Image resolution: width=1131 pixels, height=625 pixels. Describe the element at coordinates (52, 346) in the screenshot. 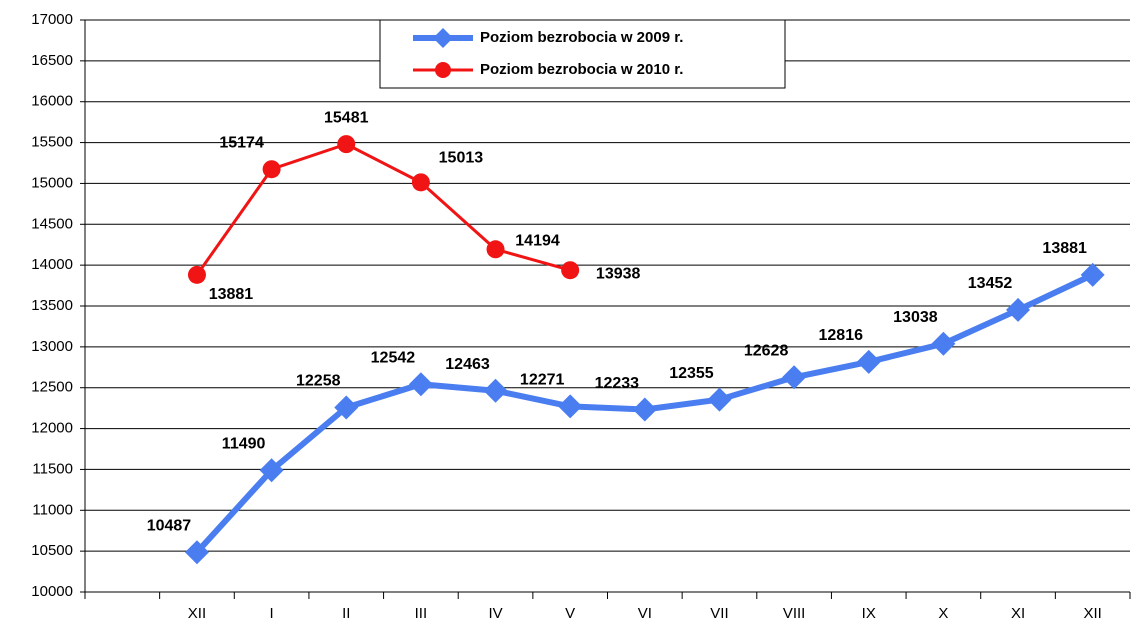

I see `y-tick-label: 13000` at that location.